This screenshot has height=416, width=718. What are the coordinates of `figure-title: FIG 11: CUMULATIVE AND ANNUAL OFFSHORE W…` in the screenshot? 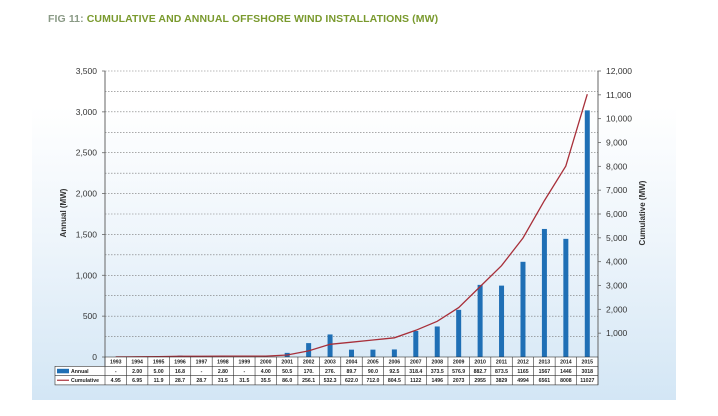 It's located at (243, 19).